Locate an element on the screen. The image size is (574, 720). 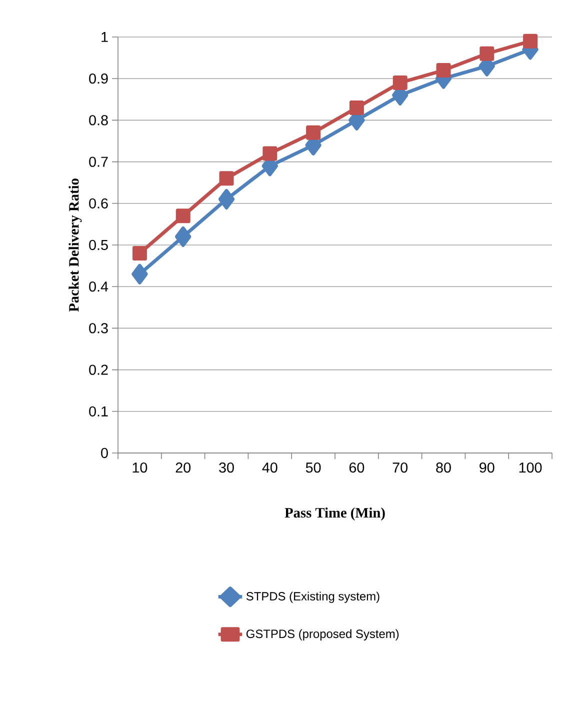
y-tick-label: 0.5 is located at coordinates (98, 245).